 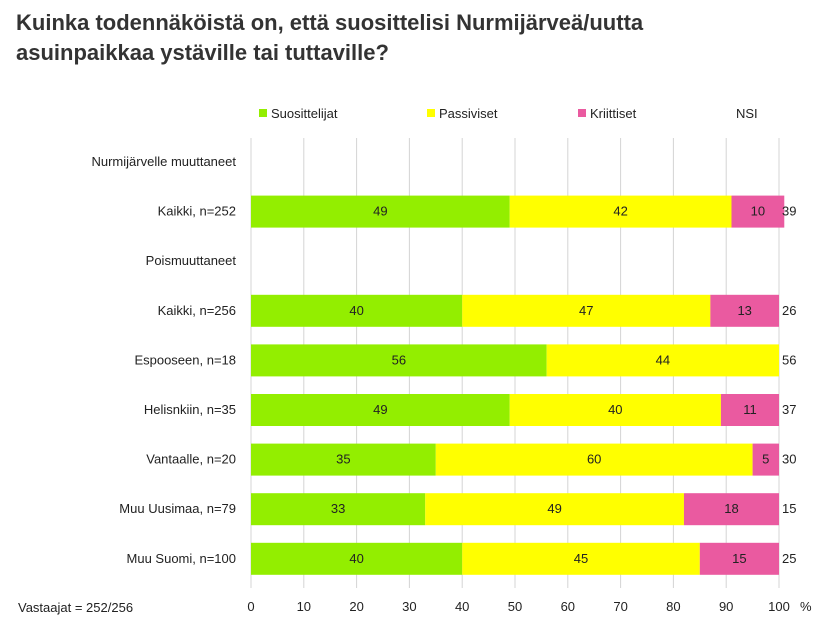 I want to click on legend-swatch-suosittelijat, so click(x=263, y=113).